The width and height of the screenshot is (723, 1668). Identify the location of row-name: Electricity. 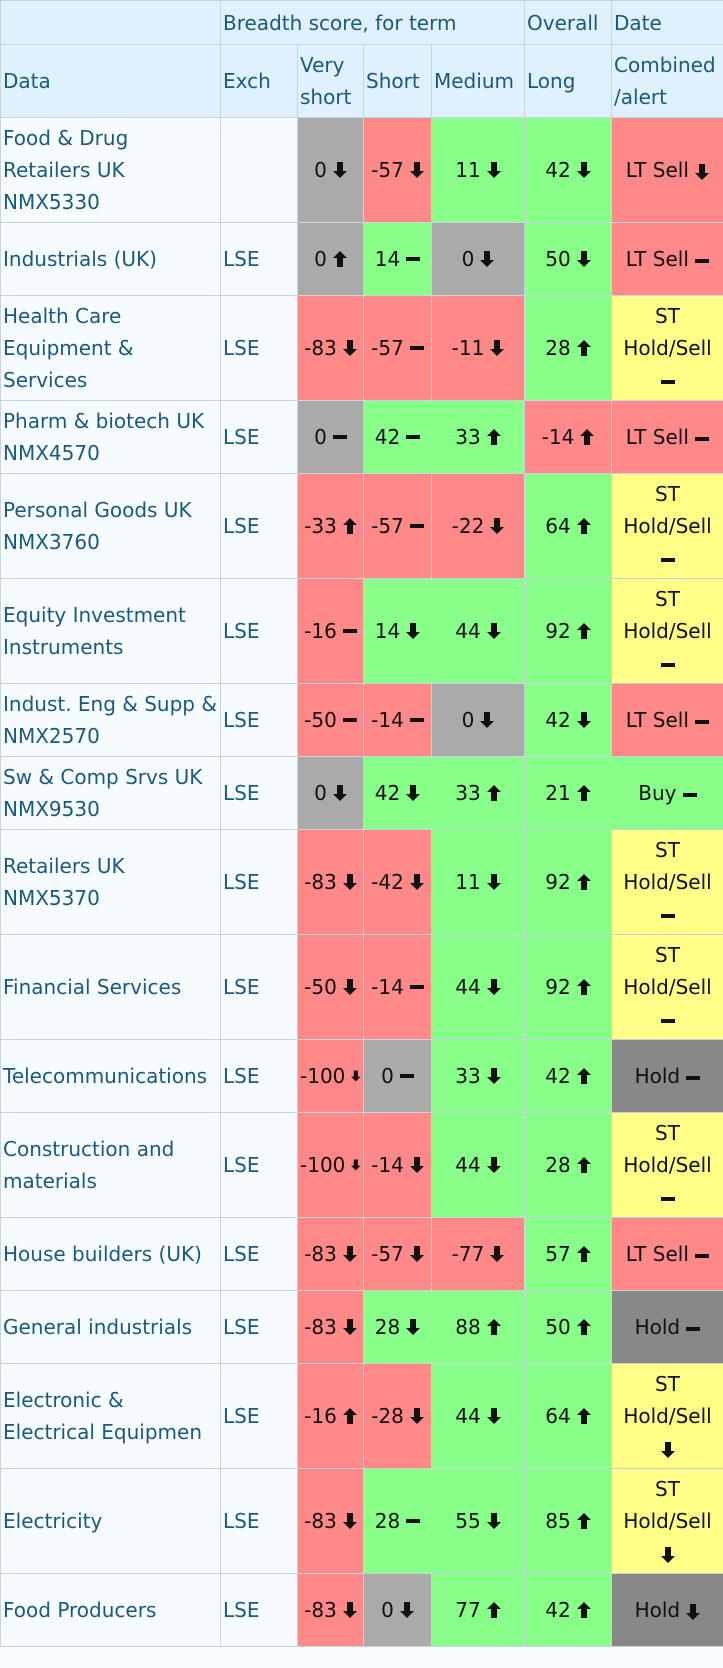
(110, 1521).